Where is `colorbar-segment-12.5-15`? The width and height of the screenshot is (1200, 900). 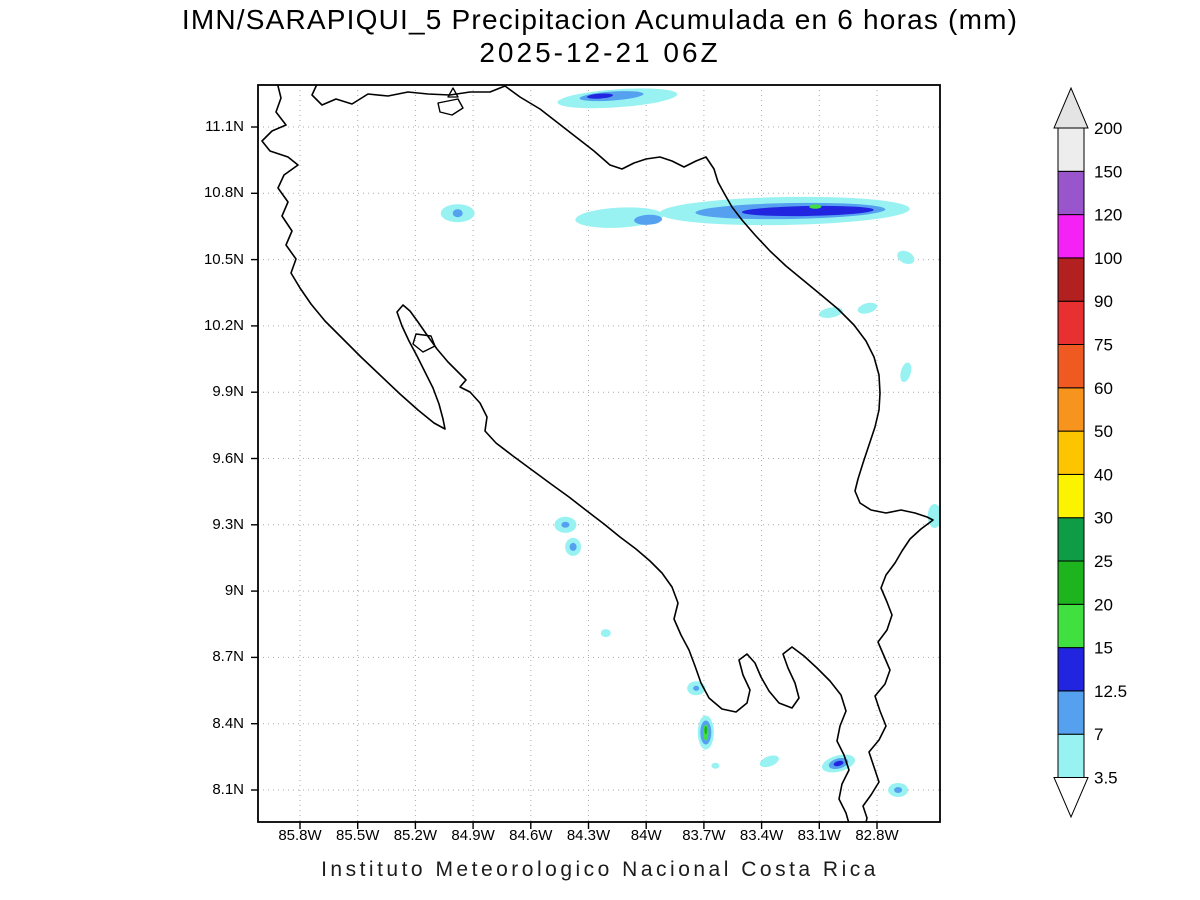
colorbar-segment-12.5-15 is located at coordinates (1071, 669).